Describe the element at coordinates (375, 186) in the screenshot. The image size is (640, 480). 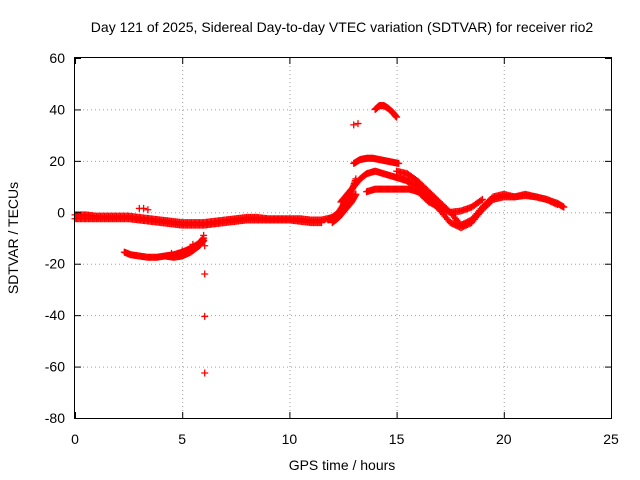
I see `series-rise_c` at that location.